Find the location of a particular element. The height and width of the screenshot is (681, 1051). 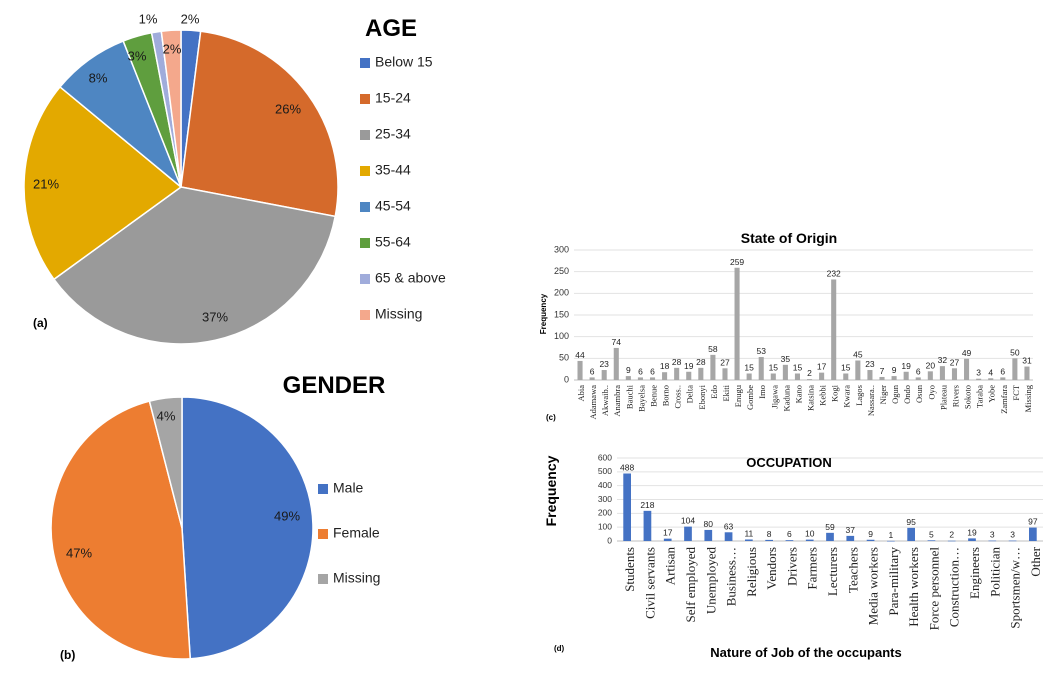

y-tick-label-state-1: 50 is located at coordinates (564, 358).